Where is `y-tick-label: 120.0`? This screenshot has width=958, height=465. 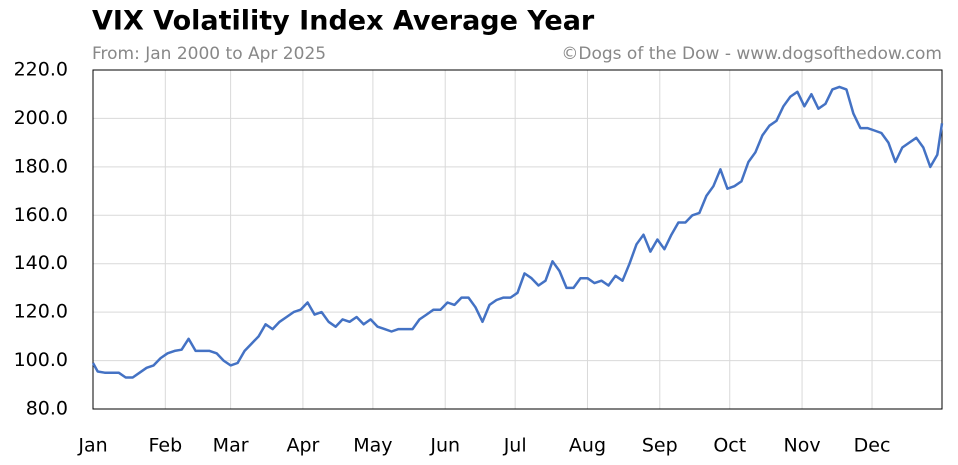
y-tick-label: 120.0 is located at coordinates (41, 312).